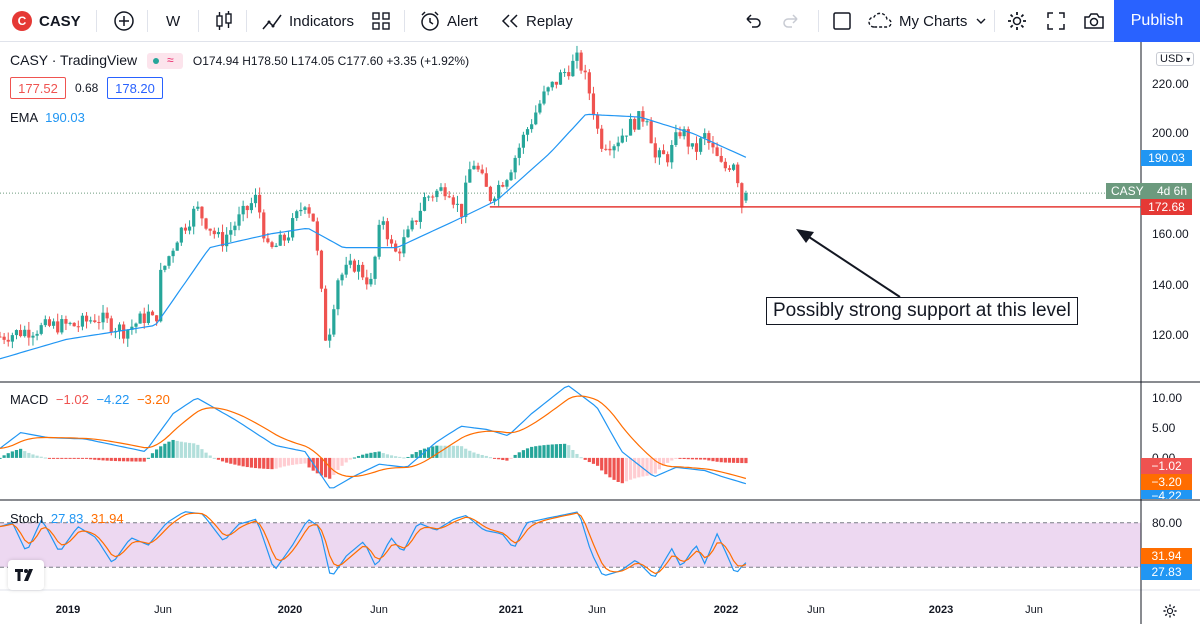  Describe the element at coordinates (753, 21) in the screenshot. I see `undo-icon` at that location.